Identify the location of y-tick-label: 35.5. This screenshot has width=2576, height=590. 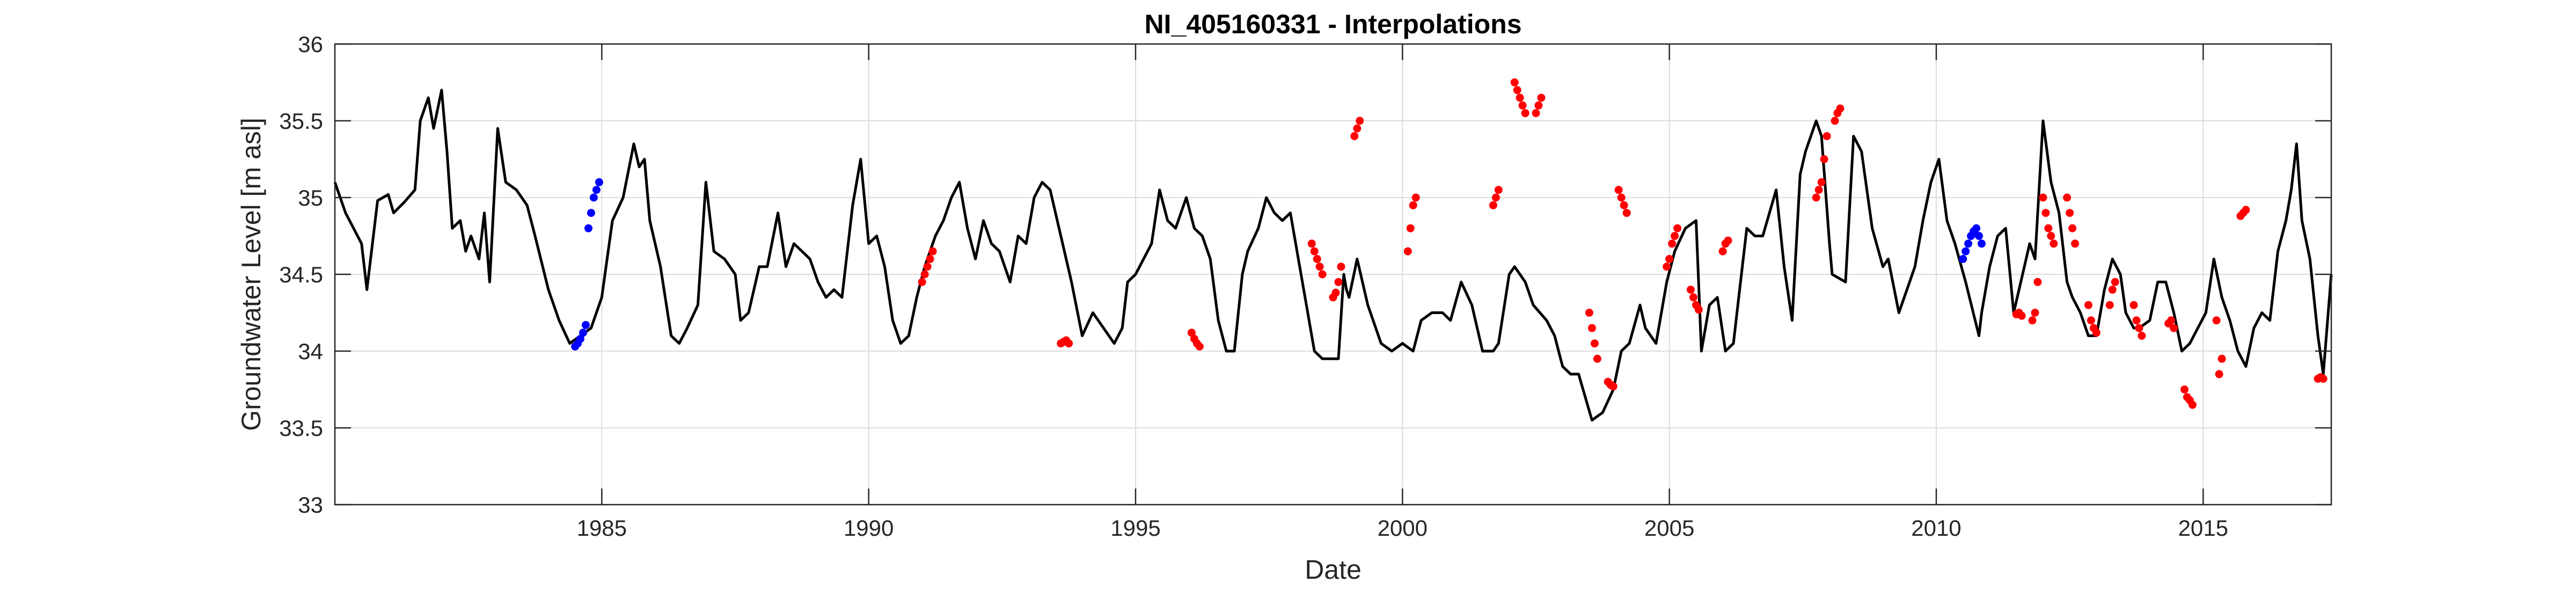
(301, 121).